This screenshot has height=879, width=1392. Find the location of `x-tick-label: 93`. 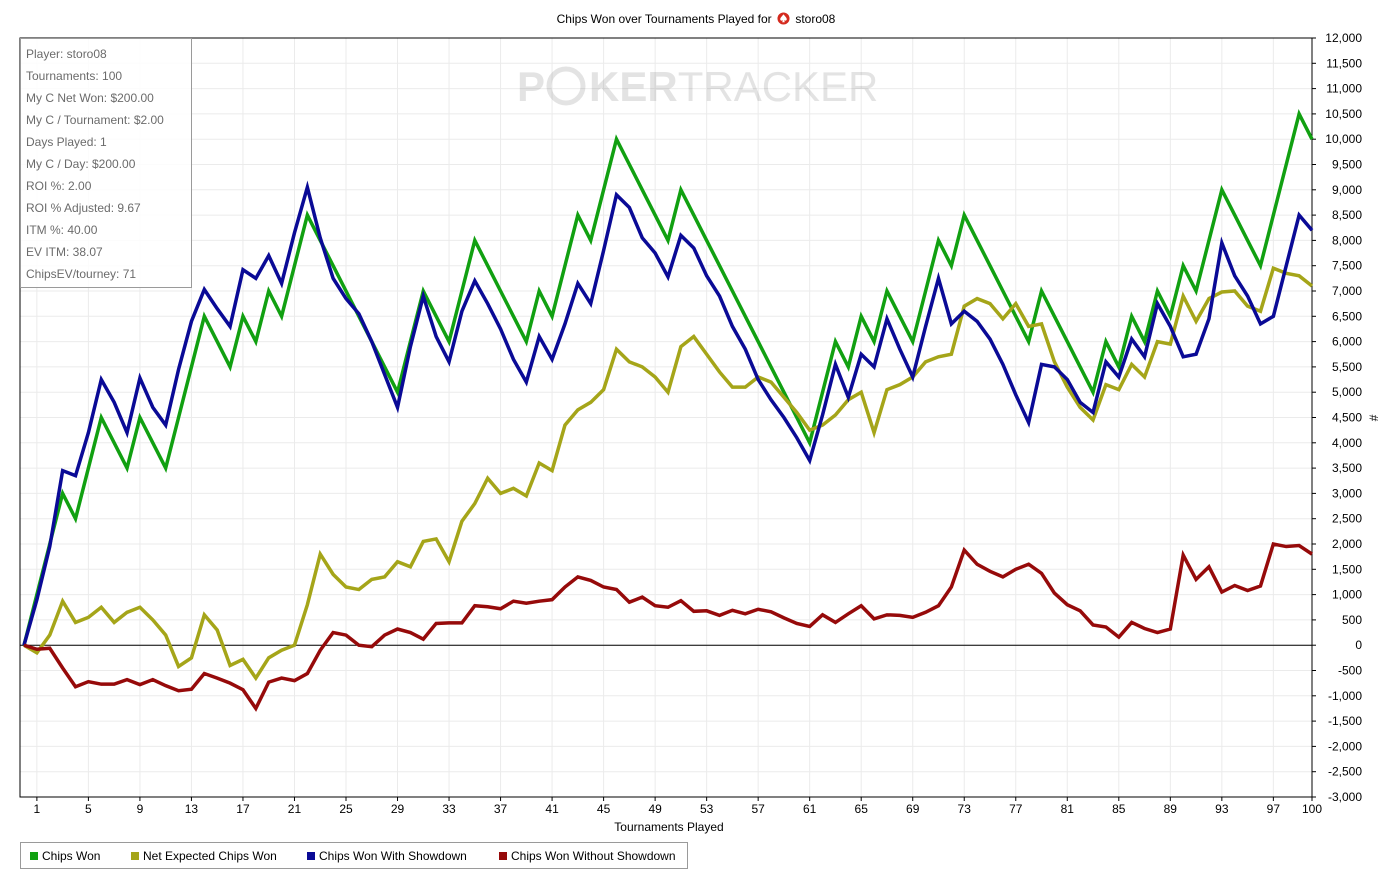

x-tick-label: 93 is located at coordinates (1222, 809).